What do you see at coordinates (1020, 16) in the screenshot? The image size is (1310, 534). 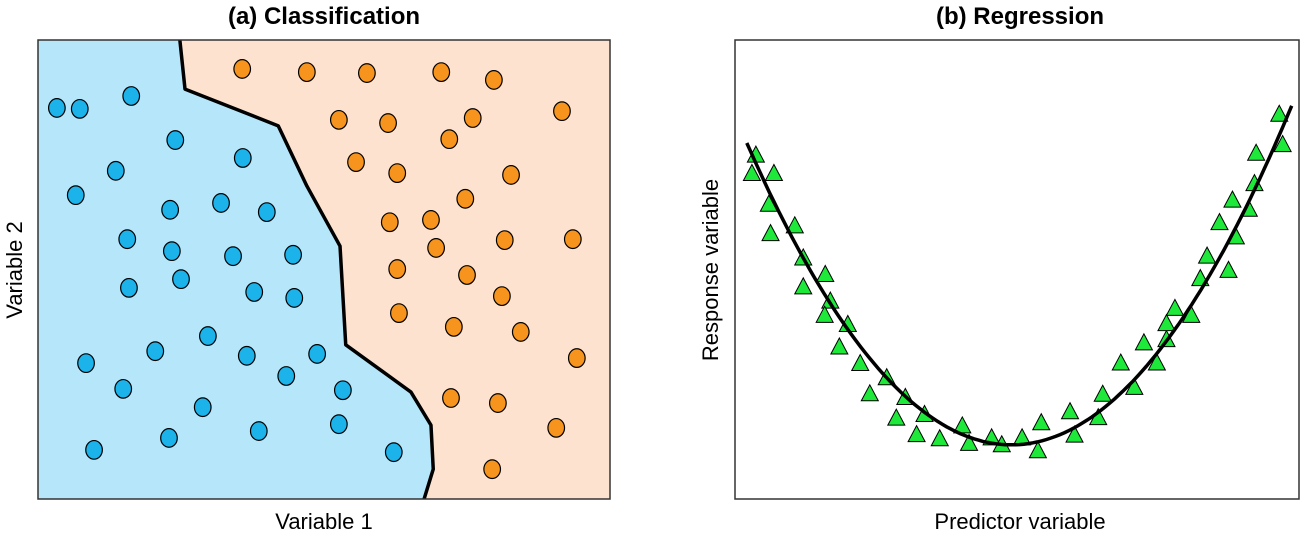 I see `title-regression: (b) Regression` at bounding box center [1020, 16].